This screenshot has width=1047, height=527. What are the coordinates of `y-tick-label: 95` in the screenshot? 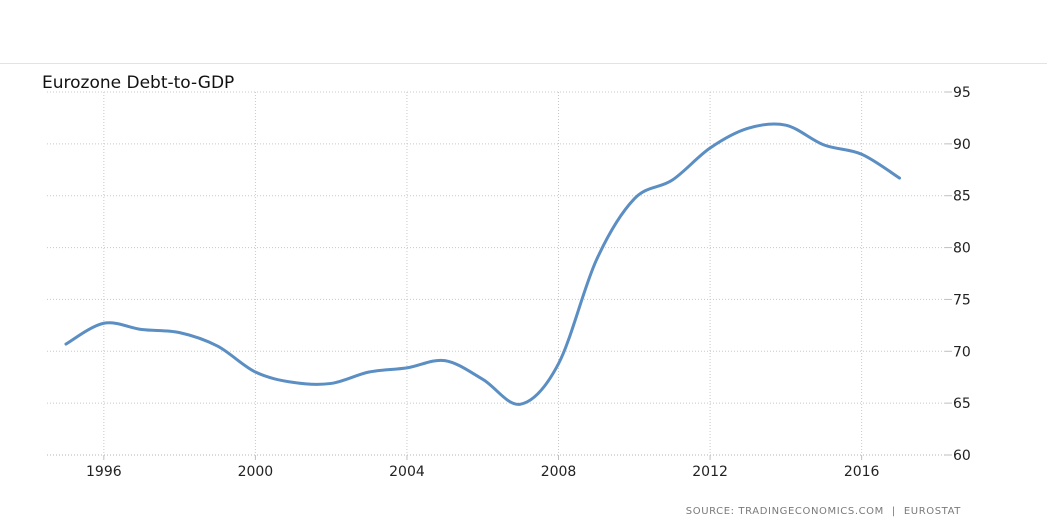 It's located at (962, 93).